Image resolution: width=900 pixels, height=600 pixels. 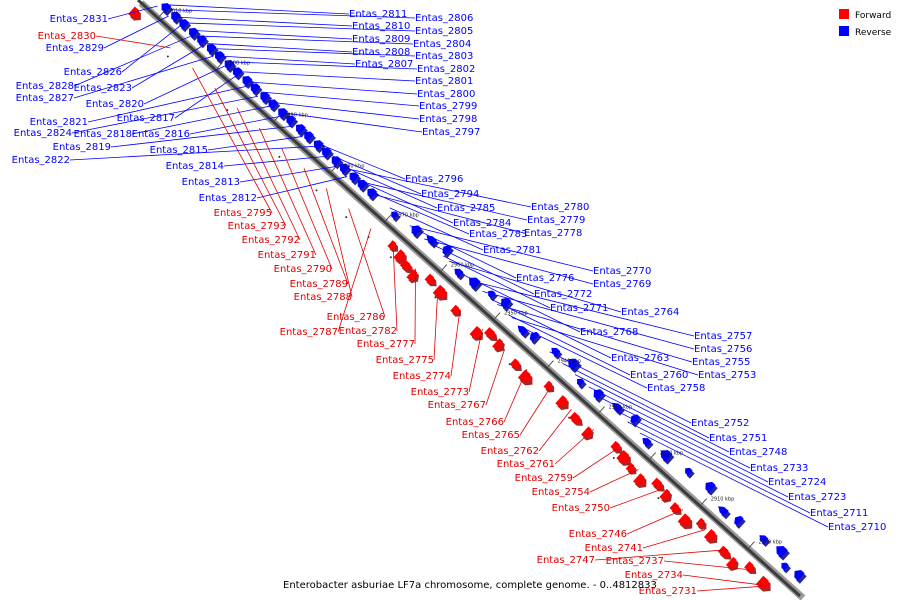 What do you see at coordinates (287, 255) in the screenshot?
I see `gene-label-entas-2791: Entas_2791` at bounding box center [287, 255].